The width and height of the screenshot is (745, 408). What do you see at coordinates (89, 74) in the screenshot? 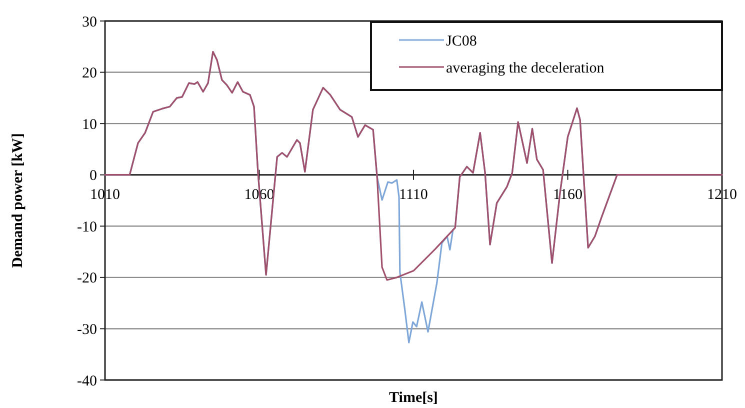
I see `y-tick-label: 20` at bounding box center [89, 74].